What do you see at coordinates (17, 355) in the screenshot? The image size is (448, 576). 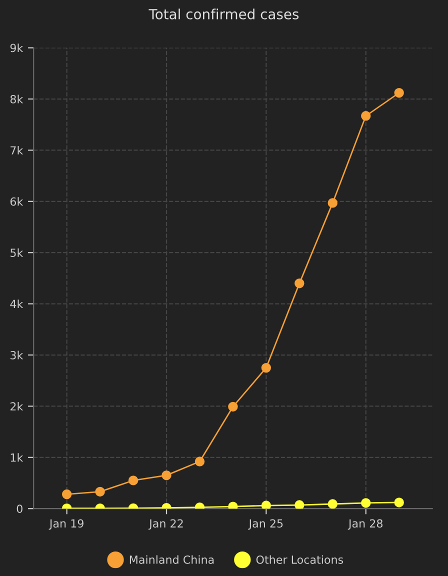 I see `y-tick-label: 3k` at bounding box center [17, 355].